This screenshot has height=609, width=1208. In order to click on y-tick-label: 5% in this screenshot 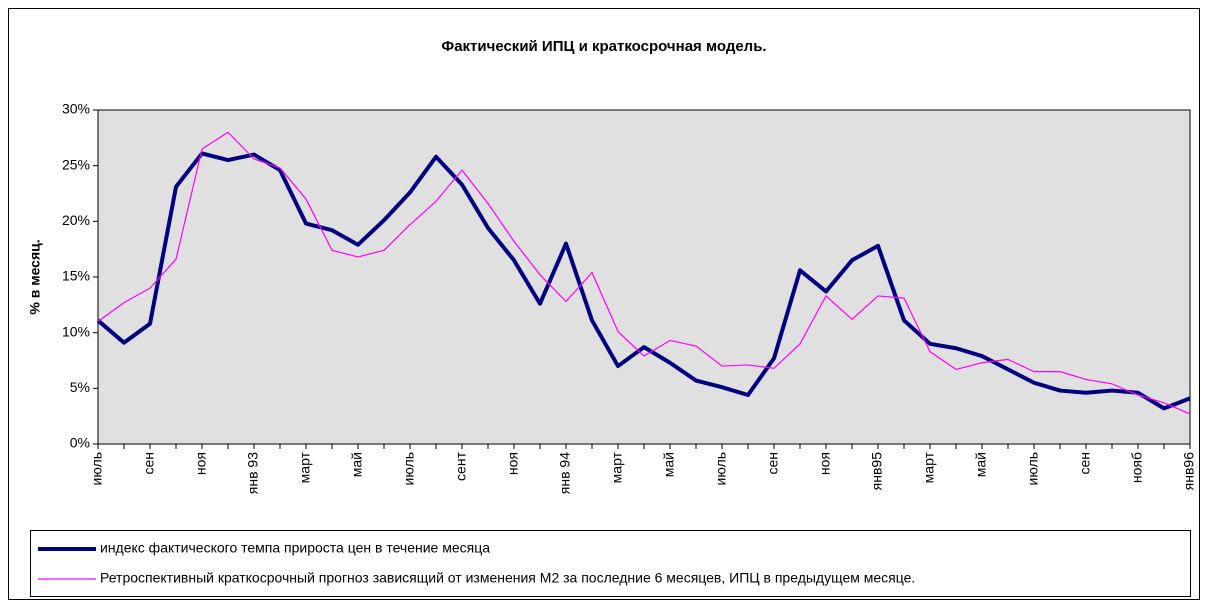, I will do `click(80, 387)`.